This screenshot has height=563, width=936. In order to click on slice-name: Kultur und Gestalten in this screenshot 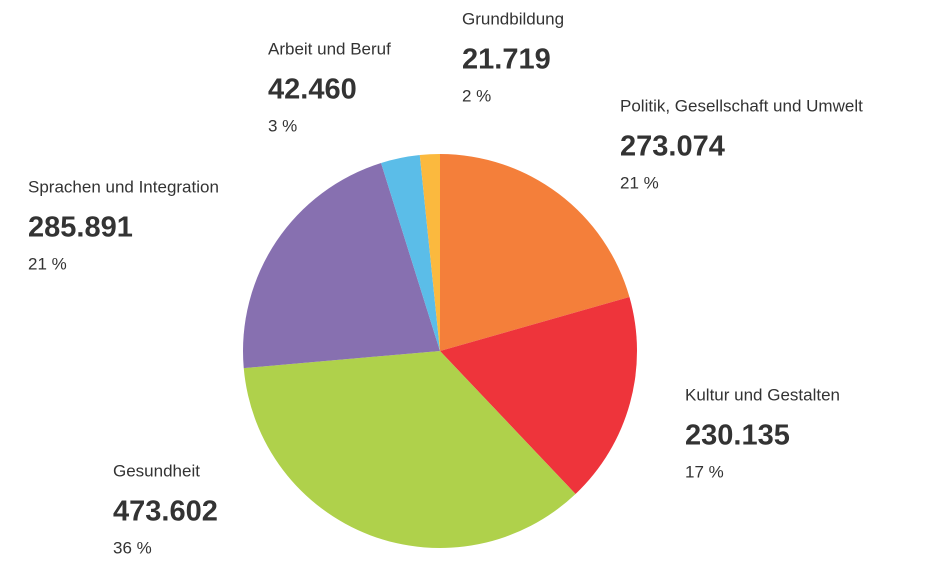, I will do `click(762, 394)`.